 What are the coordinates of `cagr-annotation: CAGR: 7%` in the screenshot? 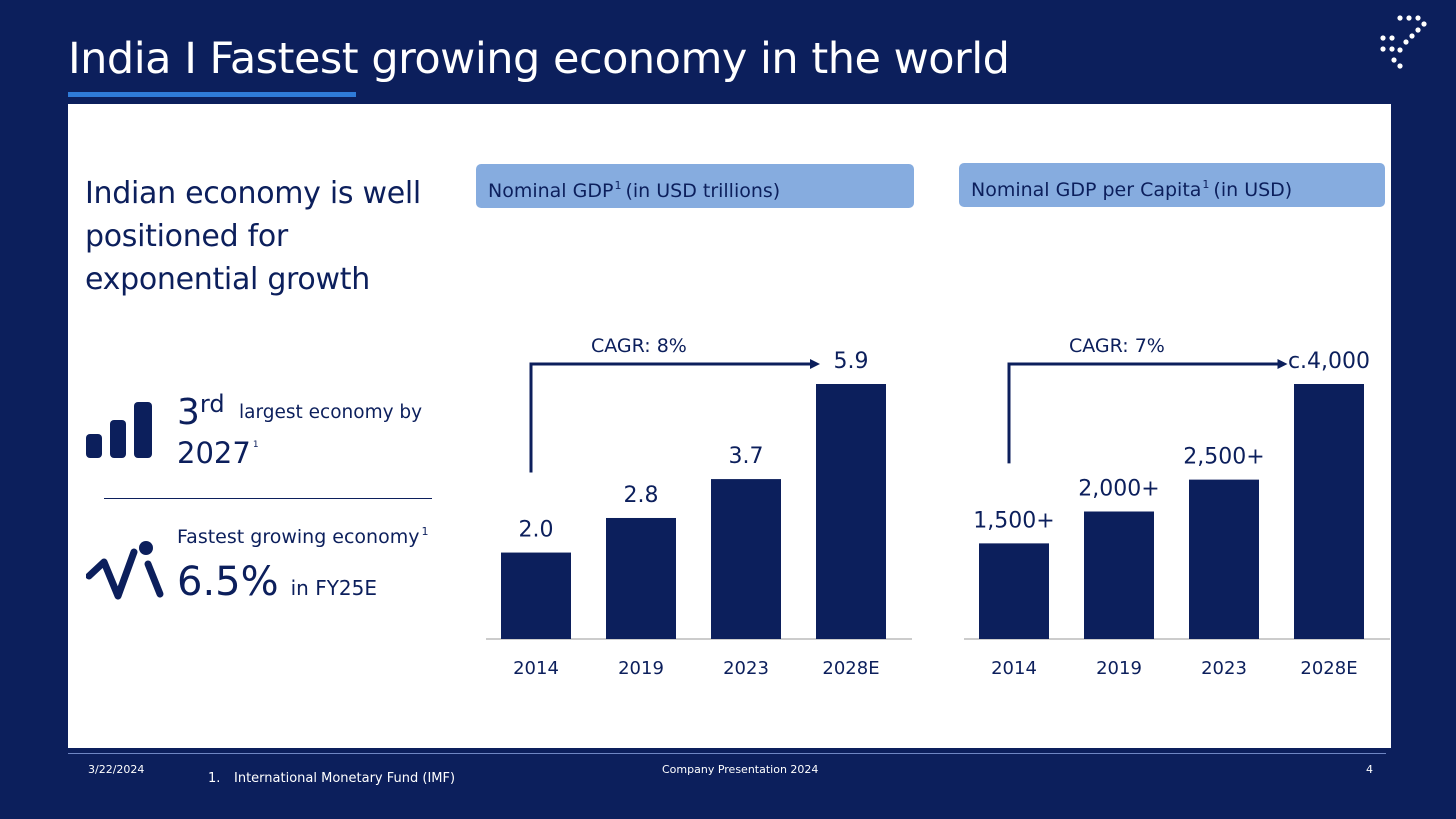 It's located at (1117, 346).